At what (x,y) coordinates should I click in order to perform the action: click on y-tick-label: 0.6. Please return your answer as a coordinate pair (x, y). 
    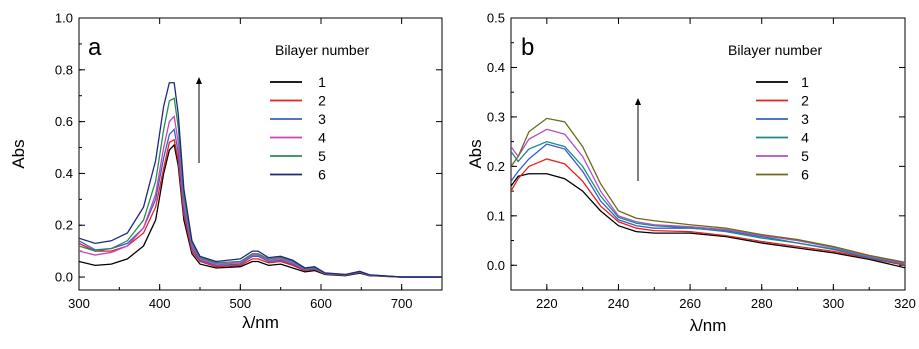
    Looking at the image, I should click on (64, 121).